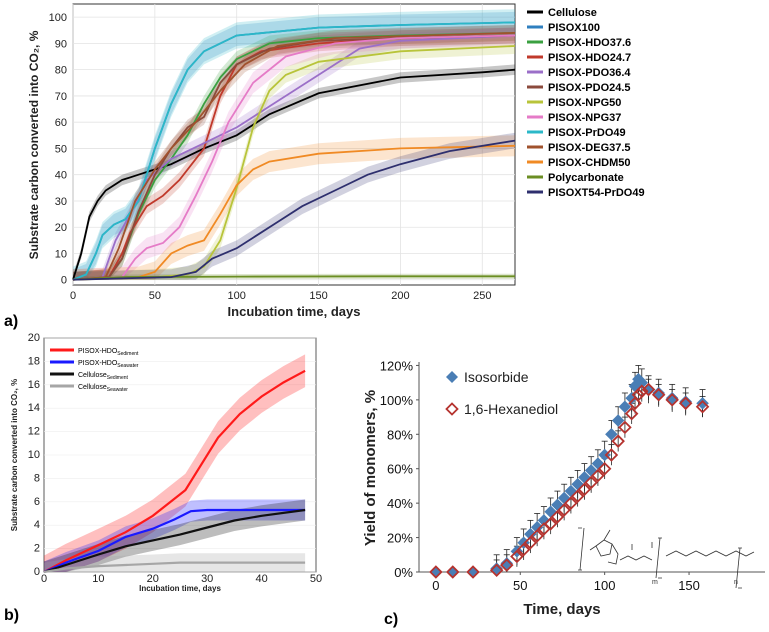 This screenshot has width=769, height=632. What do you see at coordinates (452, 377) in the screenshot?
I see `legend-marker-isosorbide` at bounding box center [452, 377].